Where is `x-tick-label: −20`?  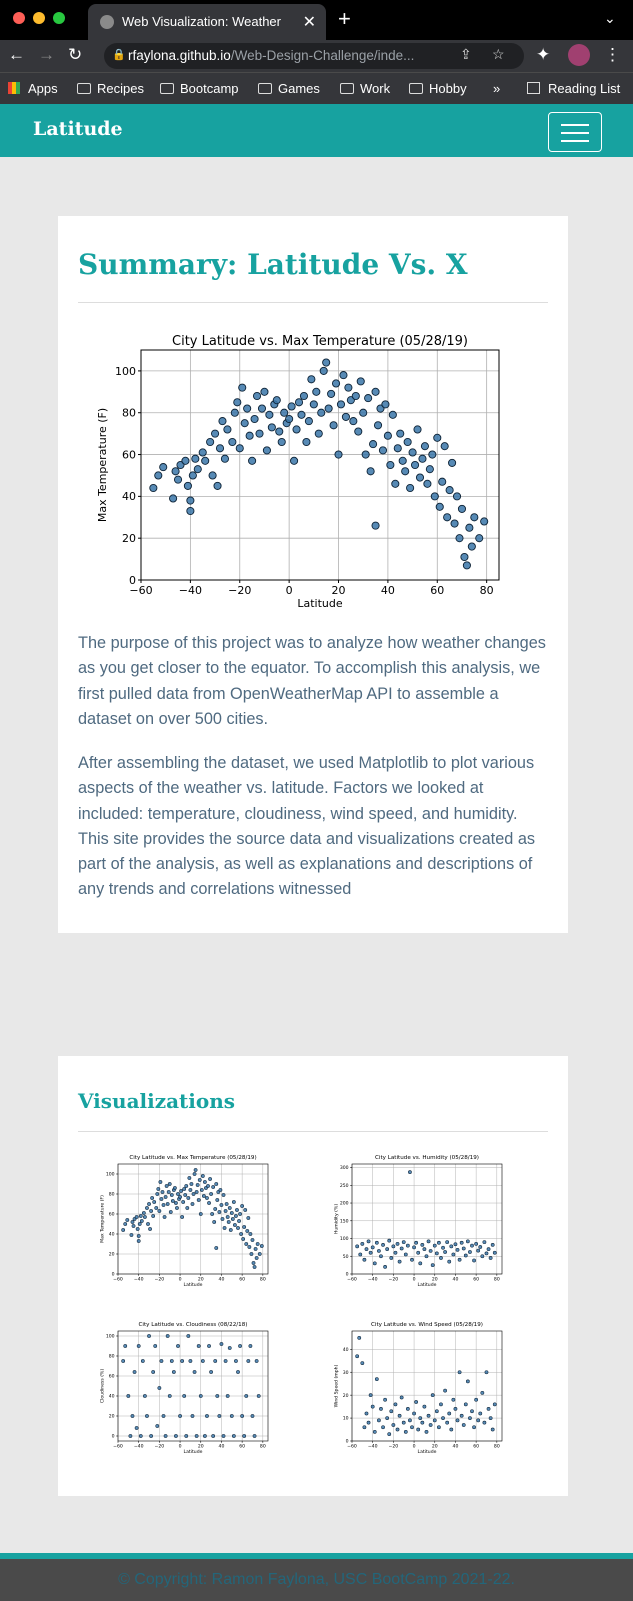 x-tick-label: −20 is located at coordinates (160, 1279).